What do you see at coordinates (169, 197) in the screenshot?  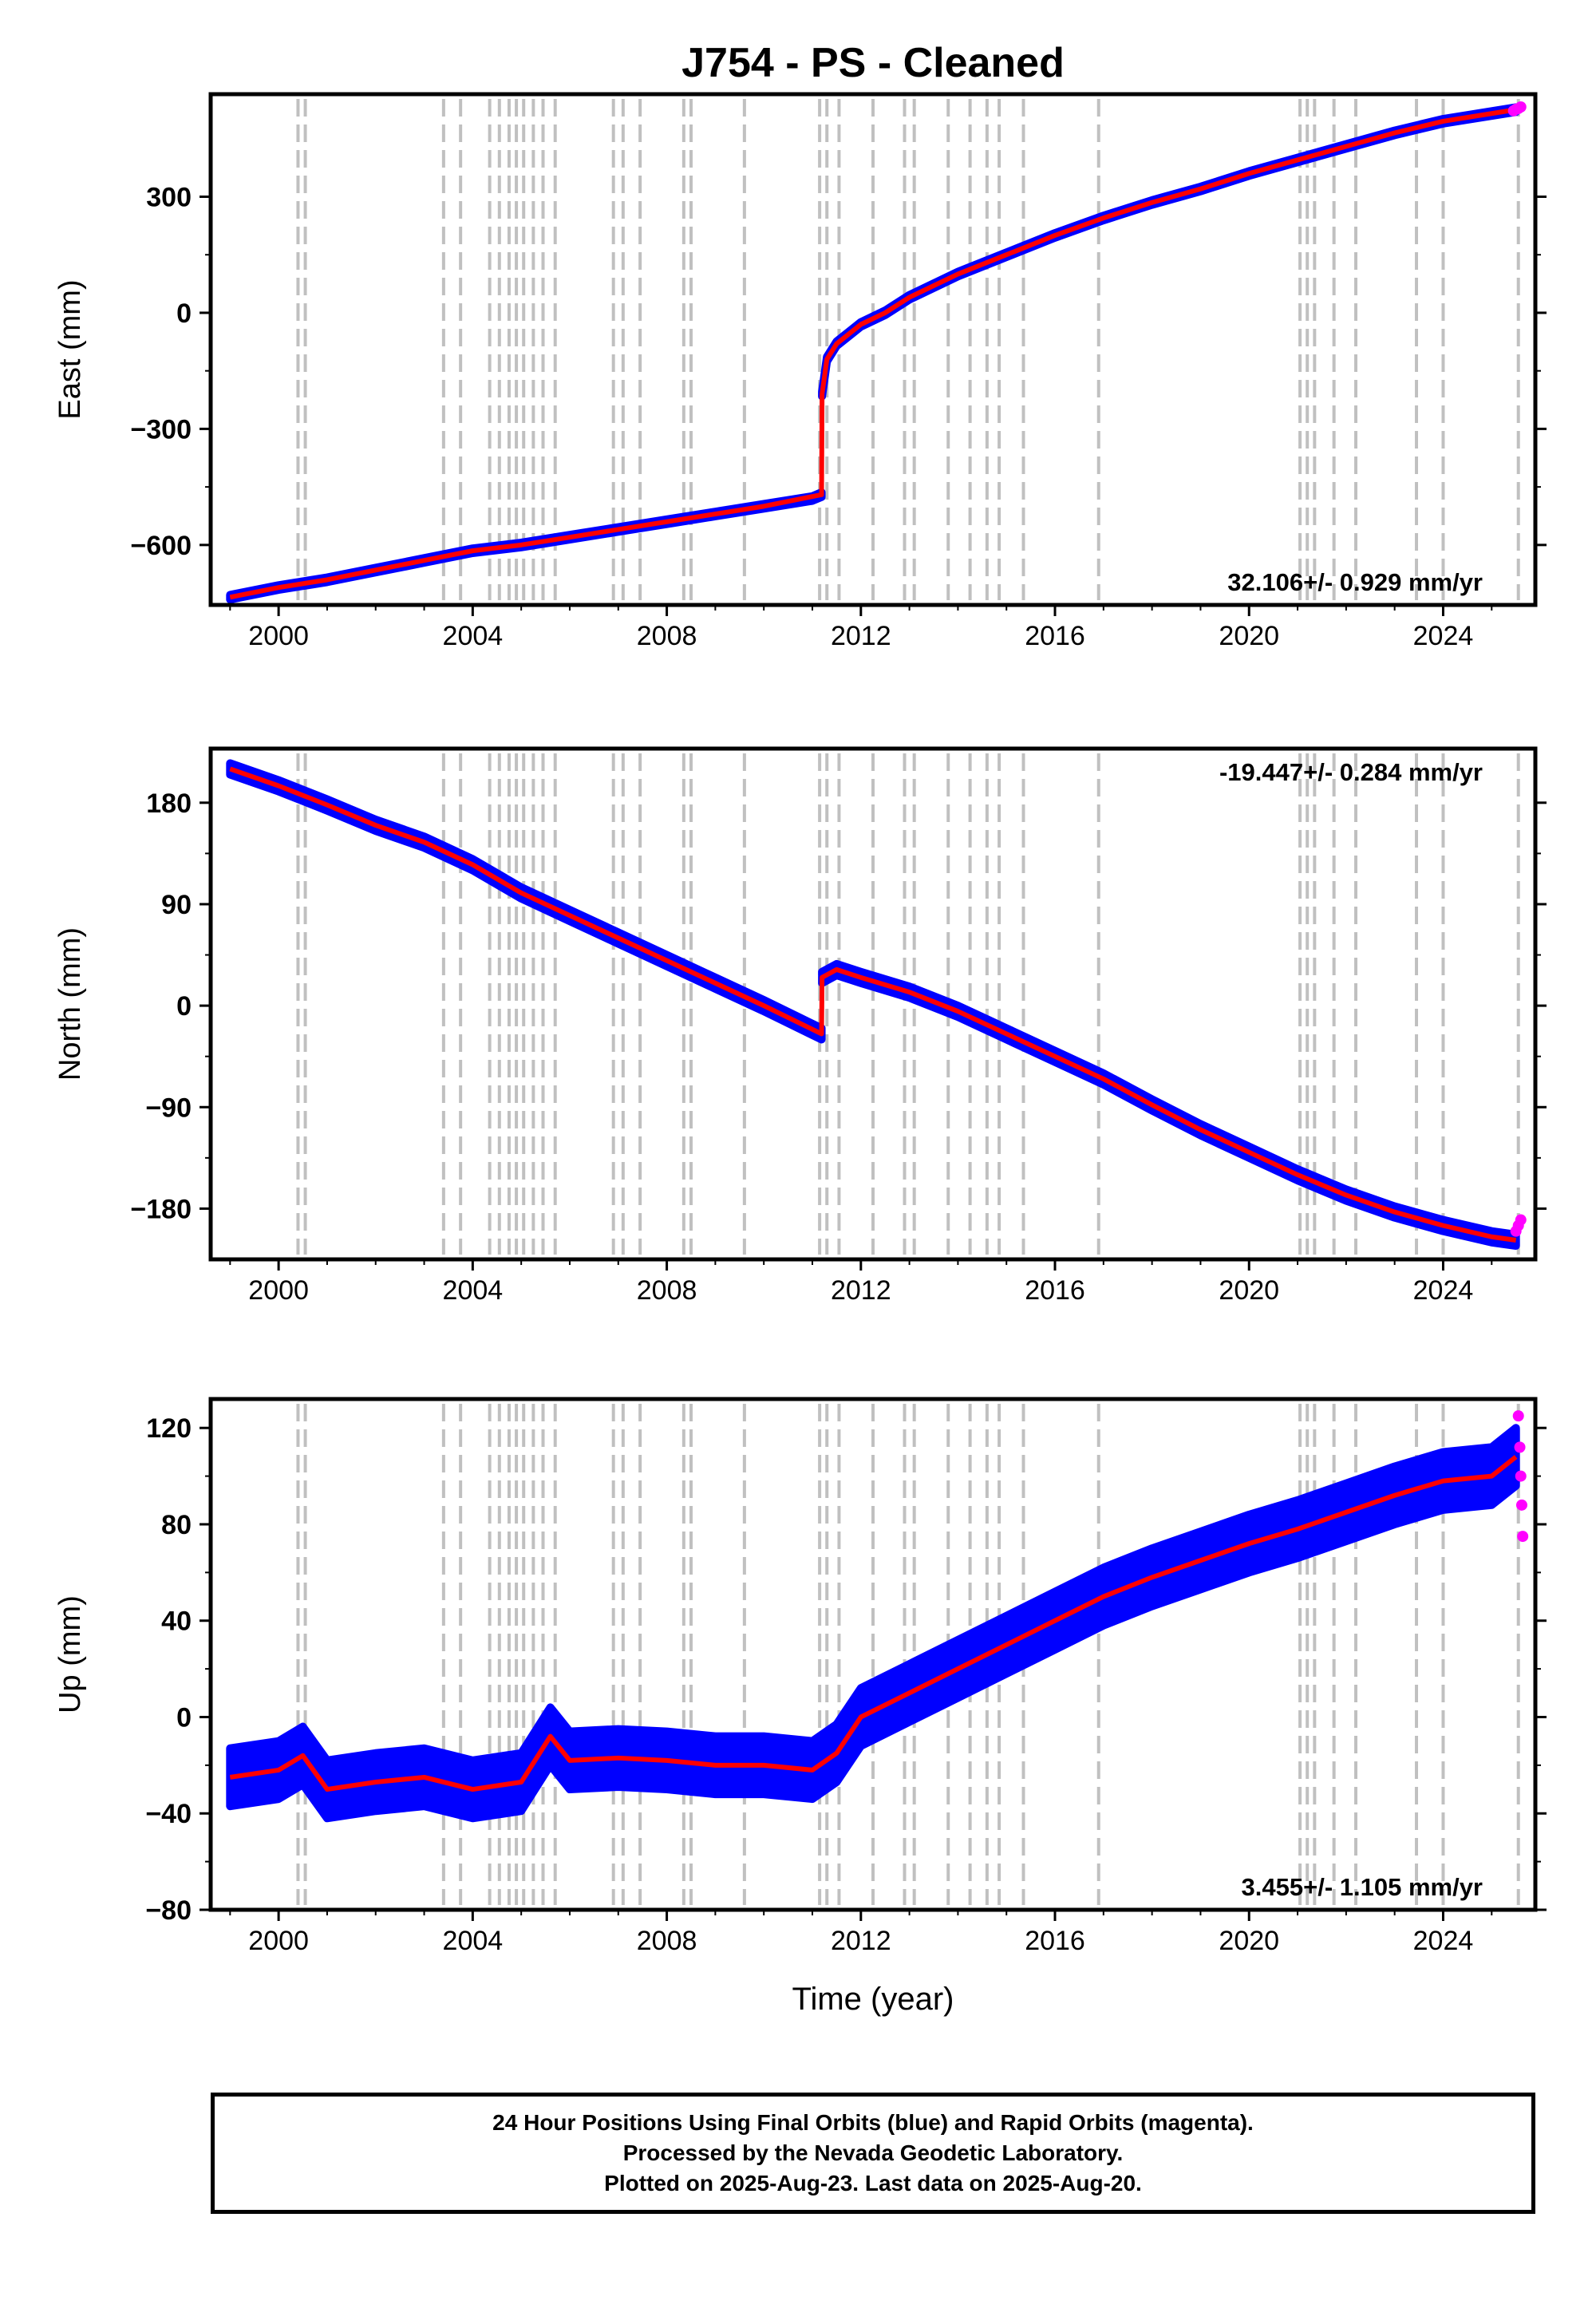 I see `y-tick-label: 300` at bounding box center [169, 197].